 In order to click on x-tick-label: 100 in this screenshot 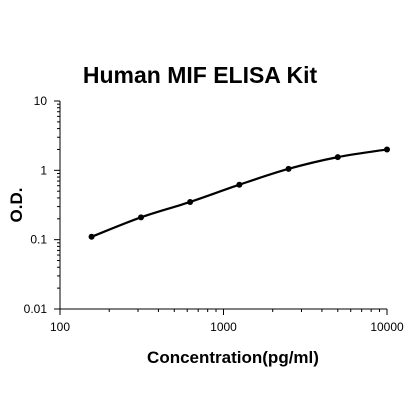, I will do `click(60, 327)`.